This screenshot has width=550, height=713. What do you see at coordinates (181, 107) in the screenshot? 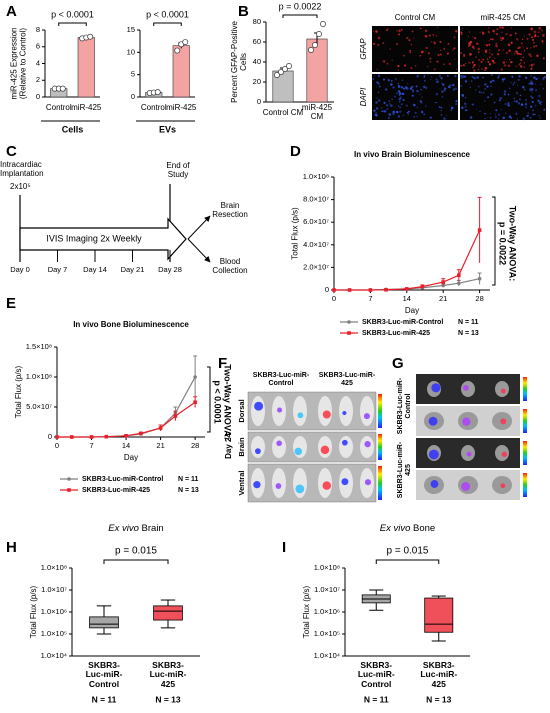
I see `x-tick-label-frame: miR-425` at bounding box center [181, 107].